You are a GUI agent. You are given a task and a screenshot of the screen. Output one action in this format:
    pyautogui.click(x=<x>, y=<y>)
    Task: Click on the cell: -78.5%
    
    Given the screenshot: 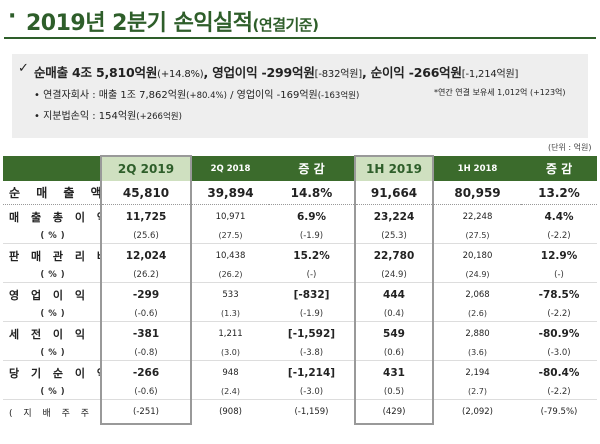 What is the action you would take?
    pyautogui.click(x=559, y=294)
    